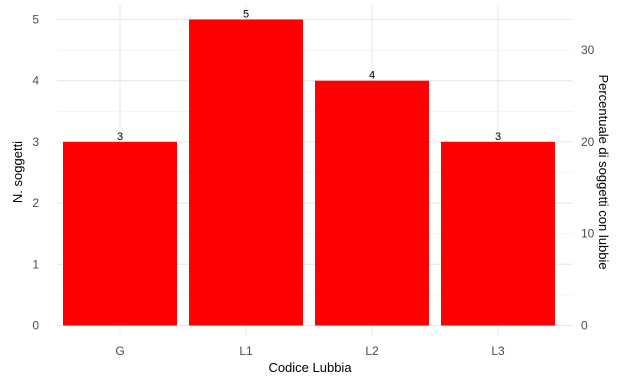 The height and width of the screenshot is (378, 618). What do you see at coordinates (310, 351) in the screenshot?
I see `x-axis-ticks: G L1 L2 L3` at bounding box center [310, 351].